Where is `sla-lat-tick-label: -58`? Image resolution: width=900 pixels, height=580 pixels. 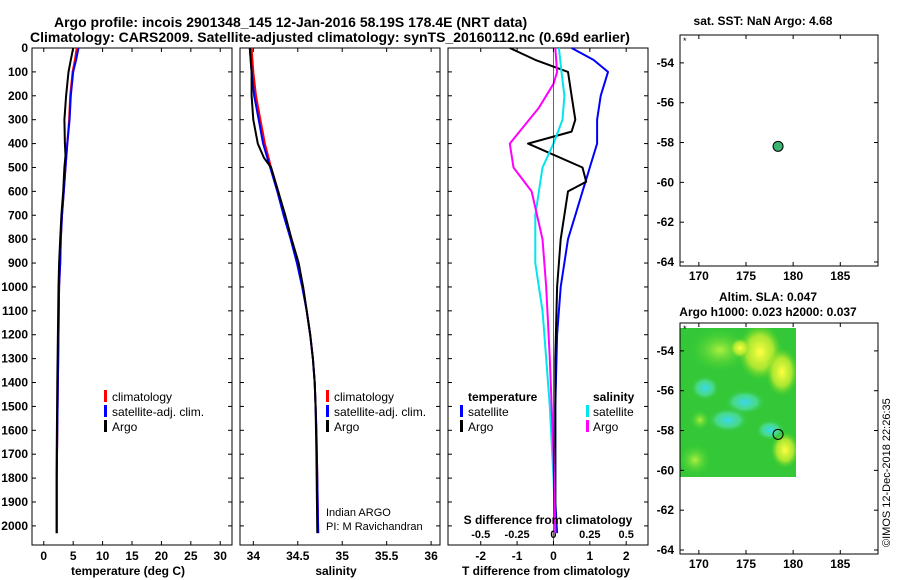 sla-lat-tick-label: -58 is located at coordinates (666, 431).